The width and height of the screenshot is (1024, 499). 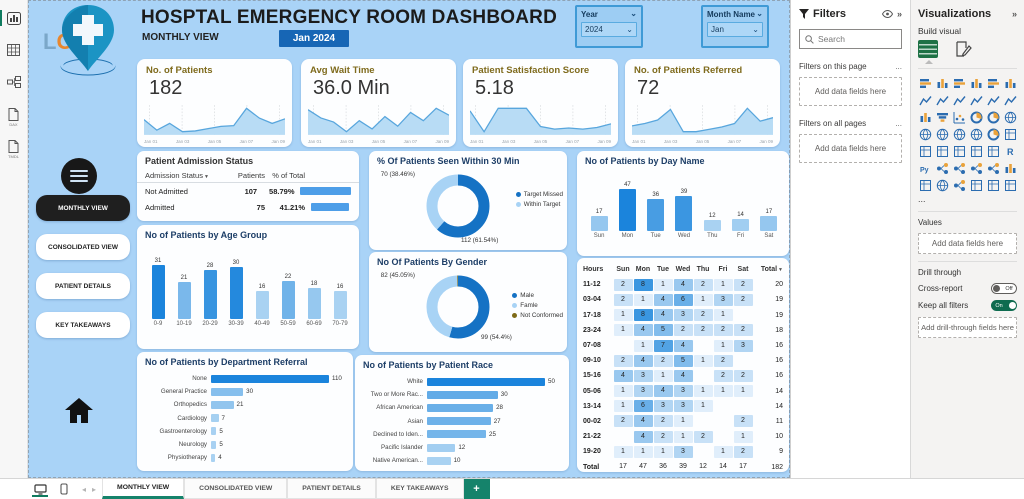 I want to click on arcgis-map-icon, so click(x=942, y=185).